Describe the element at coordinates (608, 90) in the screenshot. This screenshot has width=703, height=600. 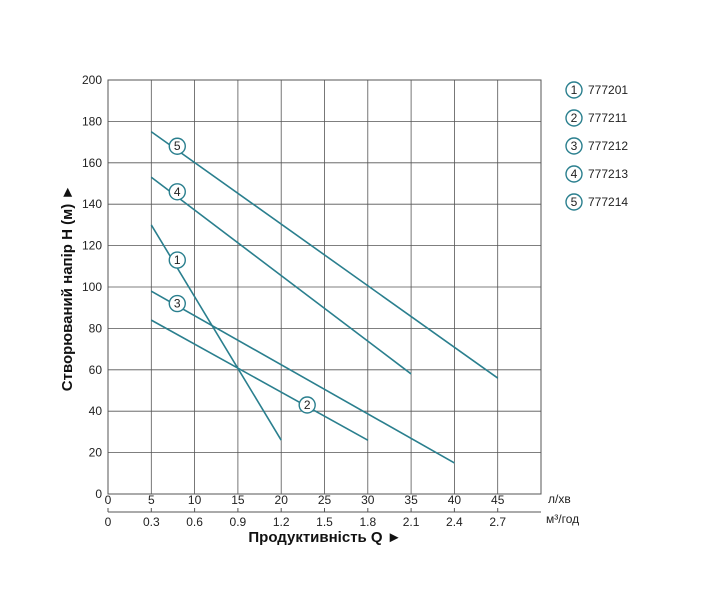
I see `legend-entry-1: 777201` at that location.